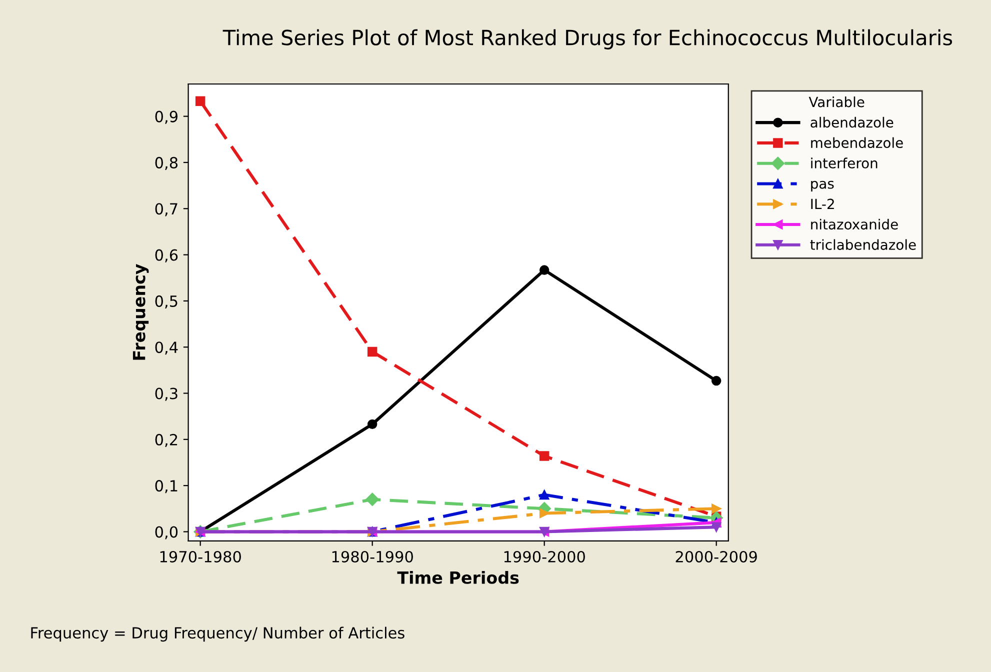 This screenshot has height=672, width=991. I want to click on y-tick-label: 0,4, so click(166, 348).